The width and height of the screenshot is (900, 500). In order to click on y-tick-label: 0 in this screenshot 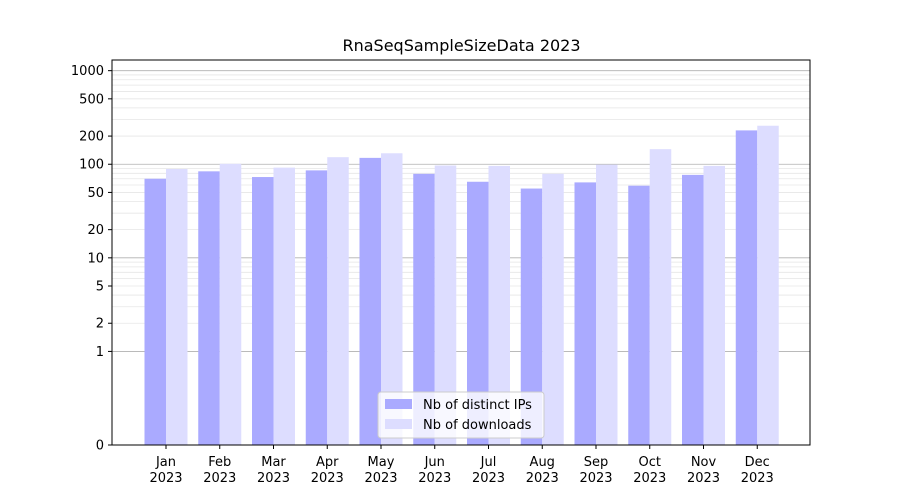, I will do `click(100, 446)`.